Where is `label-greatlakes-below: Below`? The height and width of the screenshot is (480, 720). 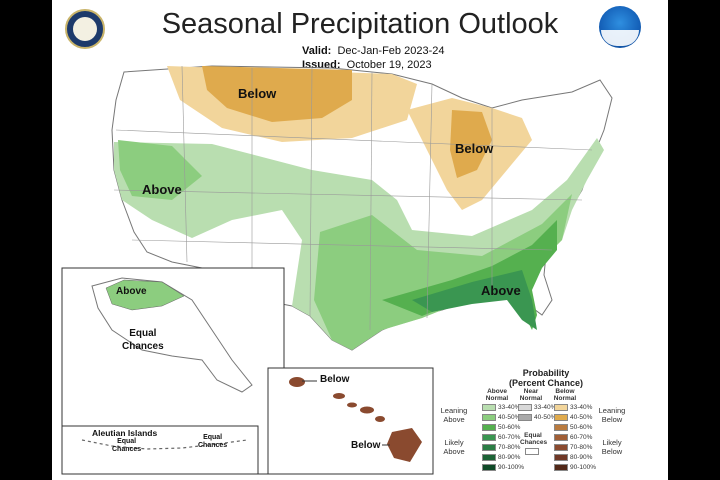
label-greatlakes-below: Below is located at coordinates (474, 148).